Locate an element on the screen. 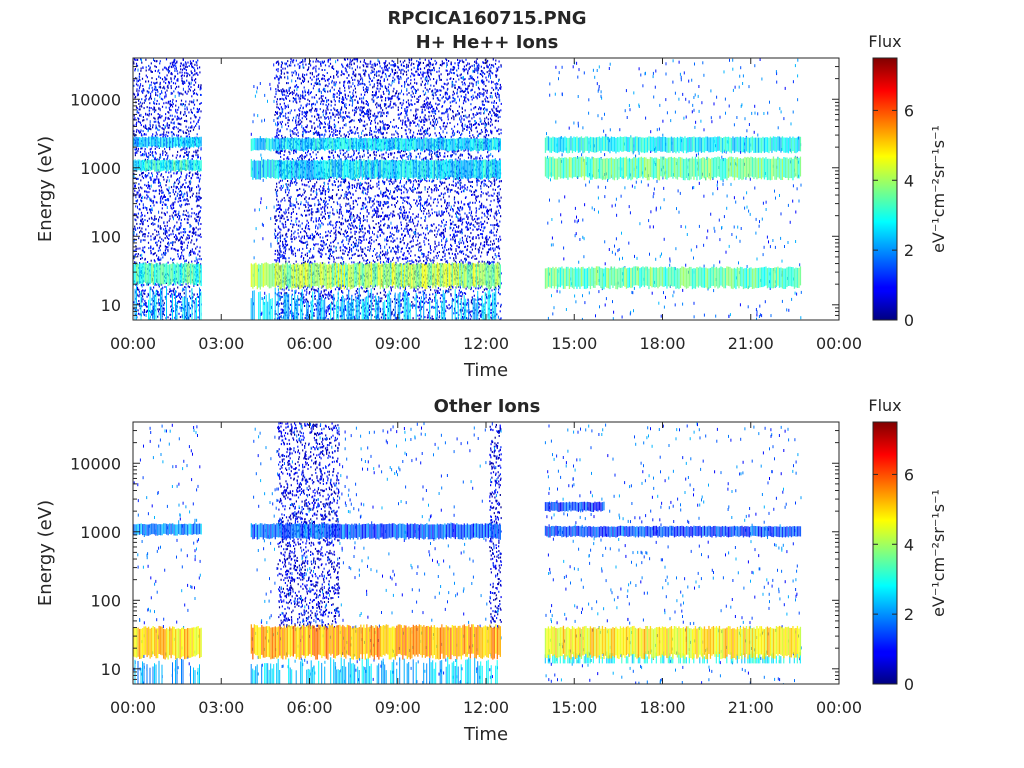 The height and width of the screenshot is (768, 1024). panel-title: H+ He++ Ions is located at coordinates (487, 42).